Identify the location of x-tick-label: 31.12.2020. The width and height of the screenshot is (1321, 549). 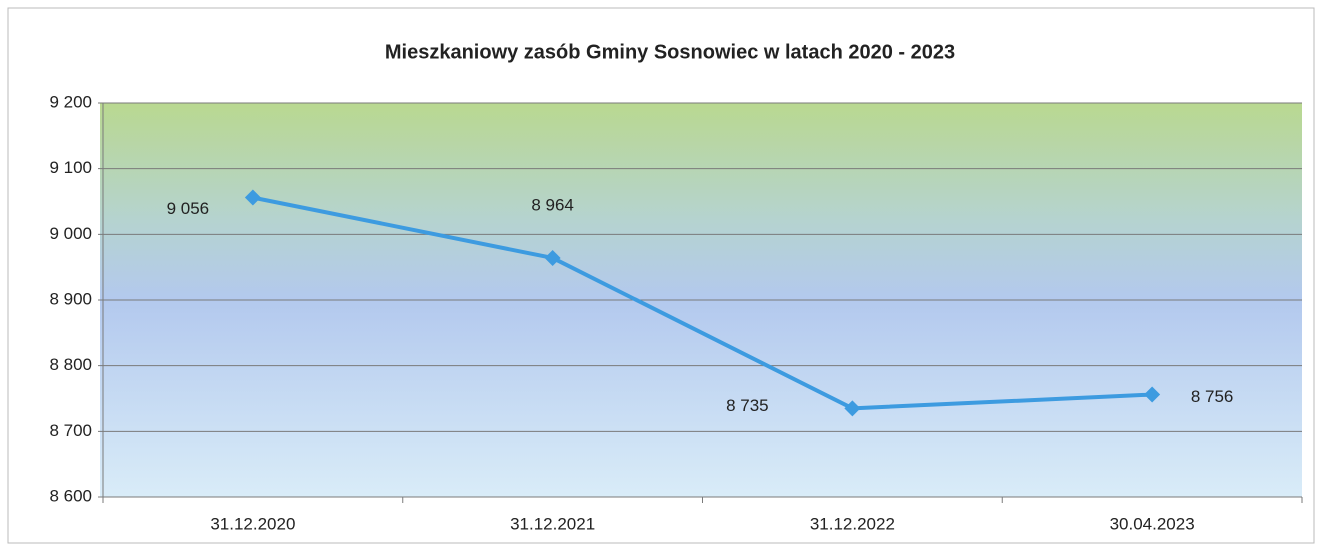
(252, 523).